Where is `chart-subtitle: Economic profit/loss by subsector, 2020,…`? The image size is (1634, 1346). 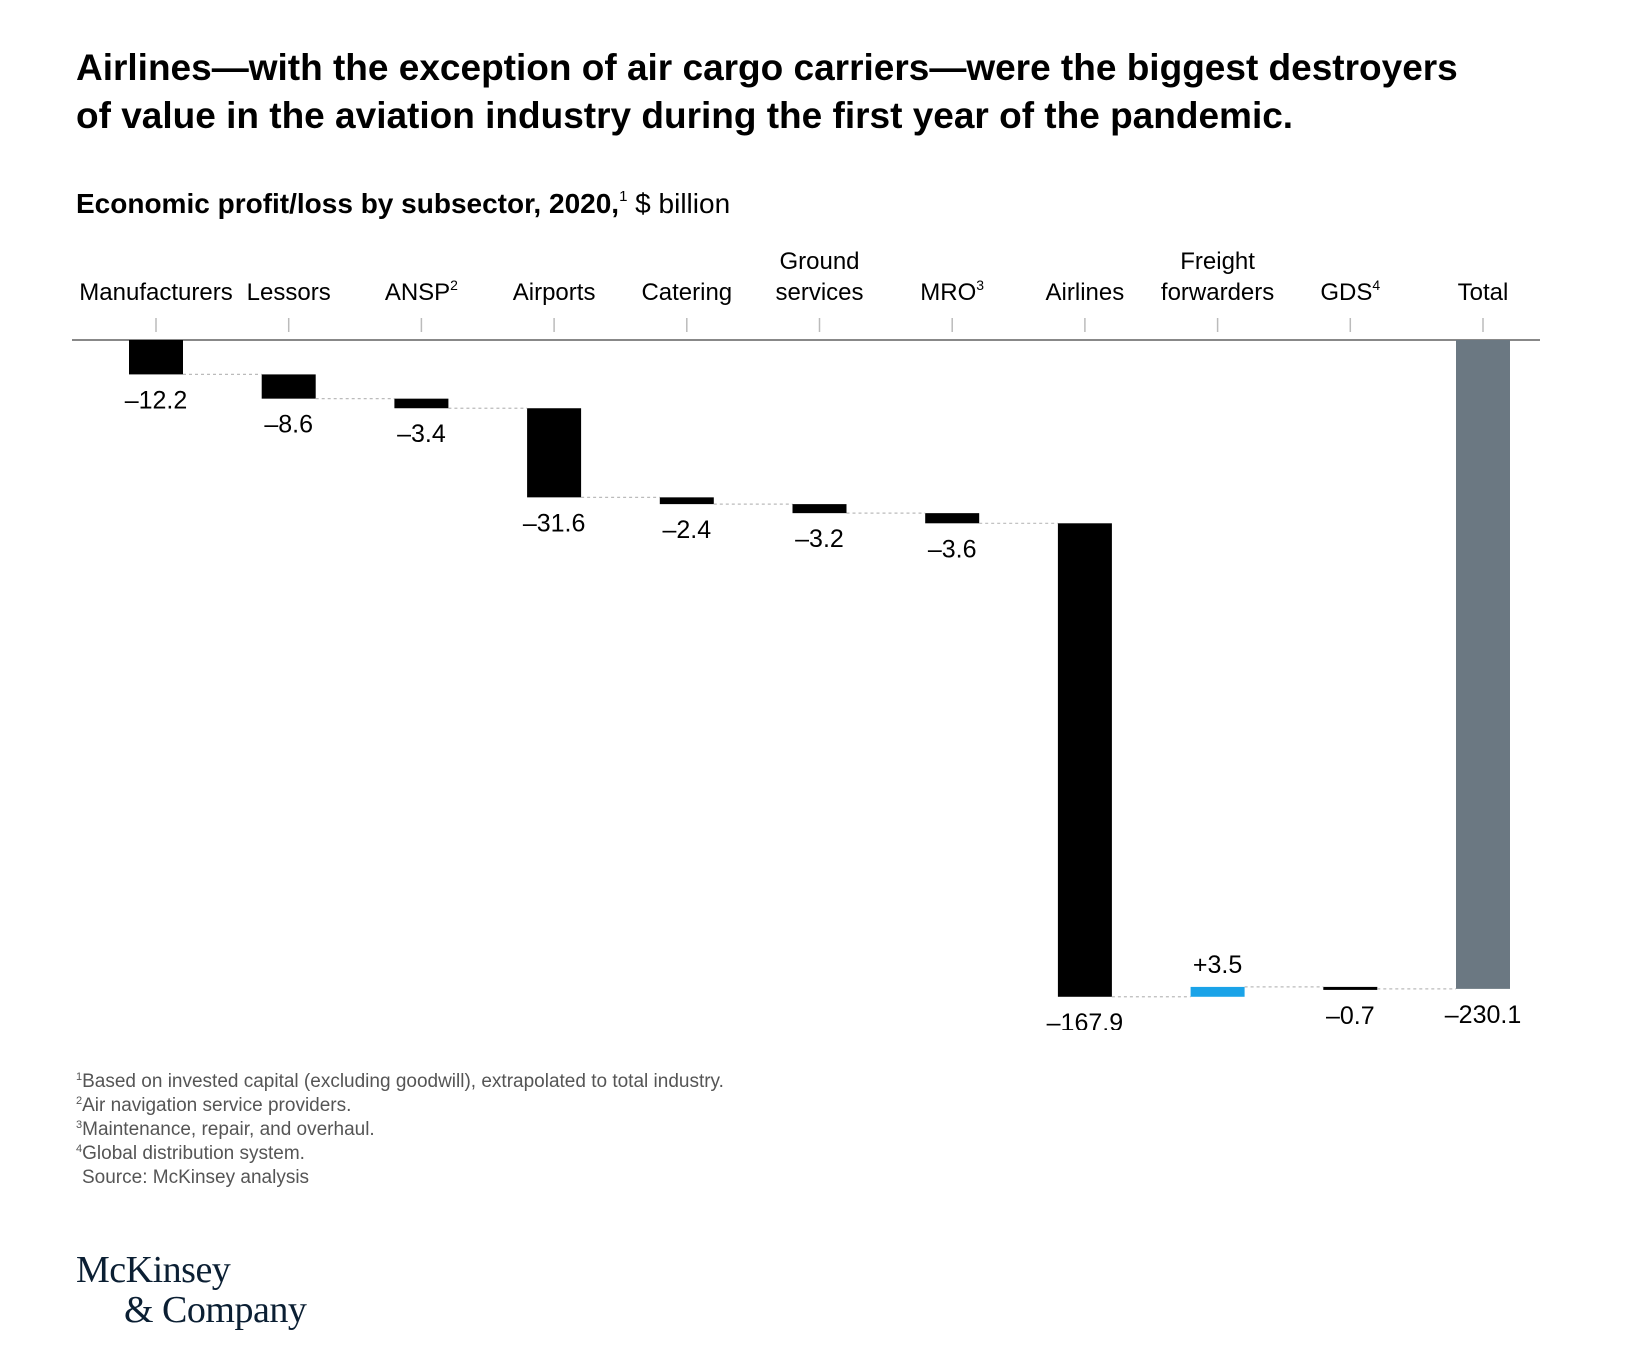
chart-subtitle: Economic profit/loss by subsector, 2020,… is located at coordinates (403, 204).